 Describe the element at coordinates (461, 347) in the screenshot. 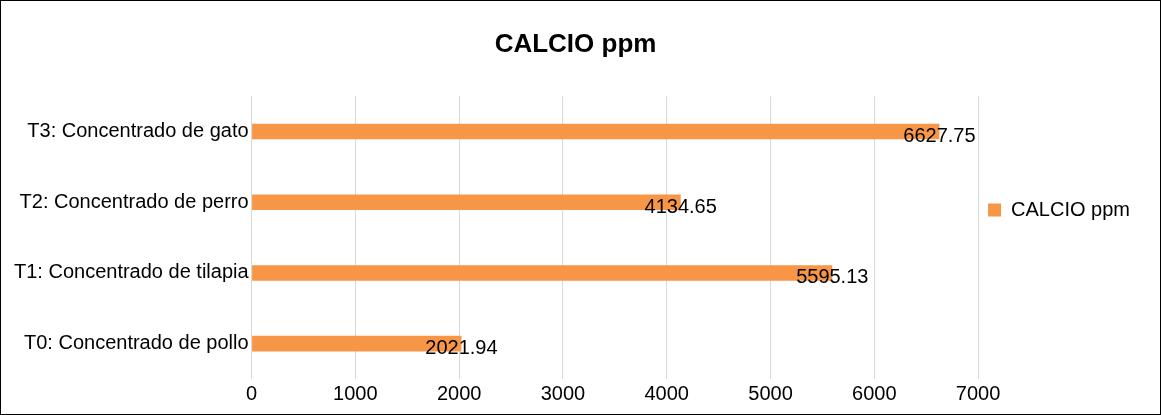

I see `data-label: 2021.94` at that location.